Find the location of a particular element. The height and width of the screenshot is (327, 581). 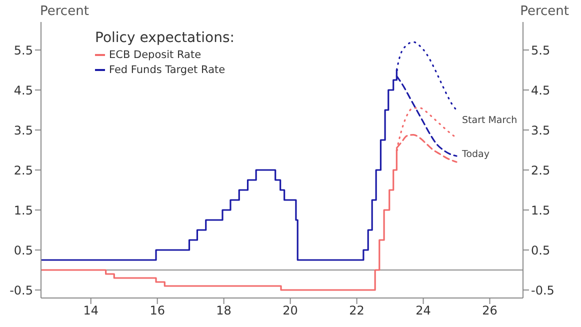

y2-tick-label: 3.5 is located at coordinates (540, 130).